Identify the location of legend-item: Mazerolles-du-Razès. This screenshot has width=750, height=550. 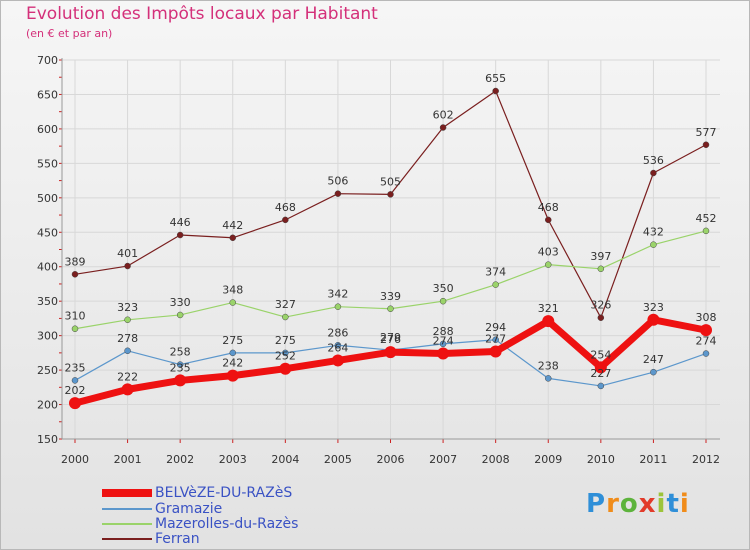
(200, 524).